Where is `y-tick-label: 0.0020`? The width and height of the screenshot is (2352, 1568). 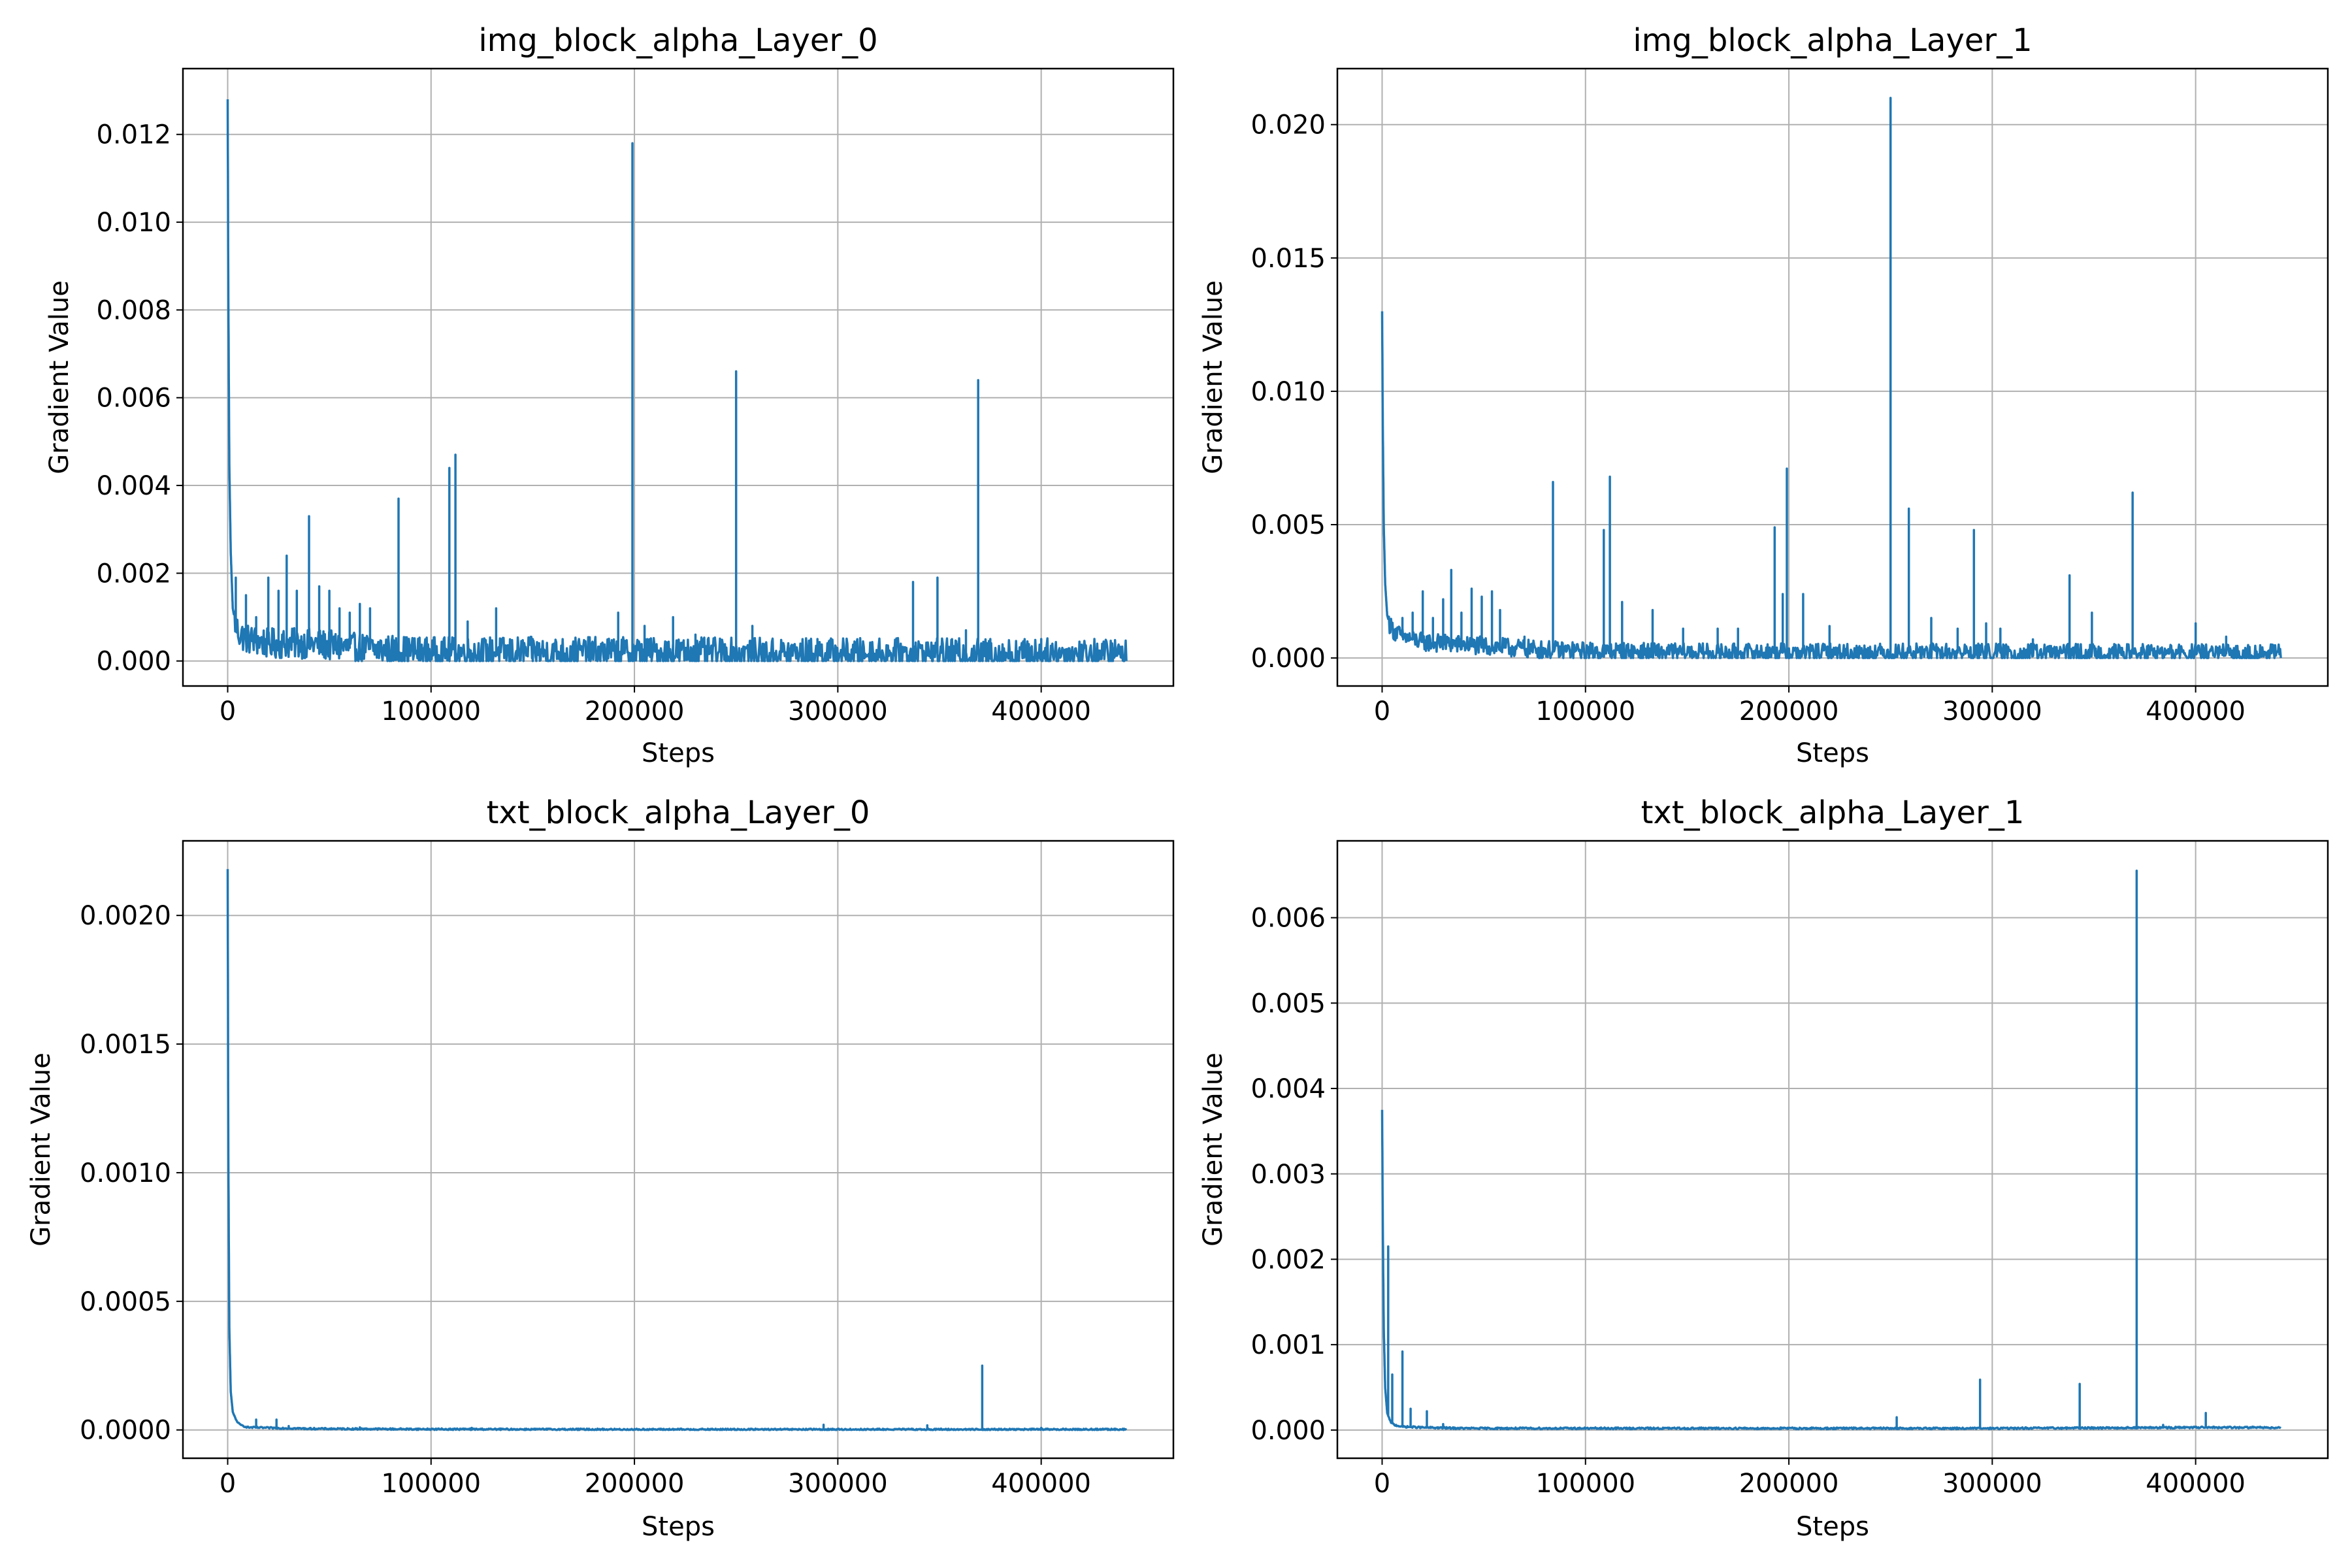
y-tick-label: 0.0020 is located at coordinates (125, 916).